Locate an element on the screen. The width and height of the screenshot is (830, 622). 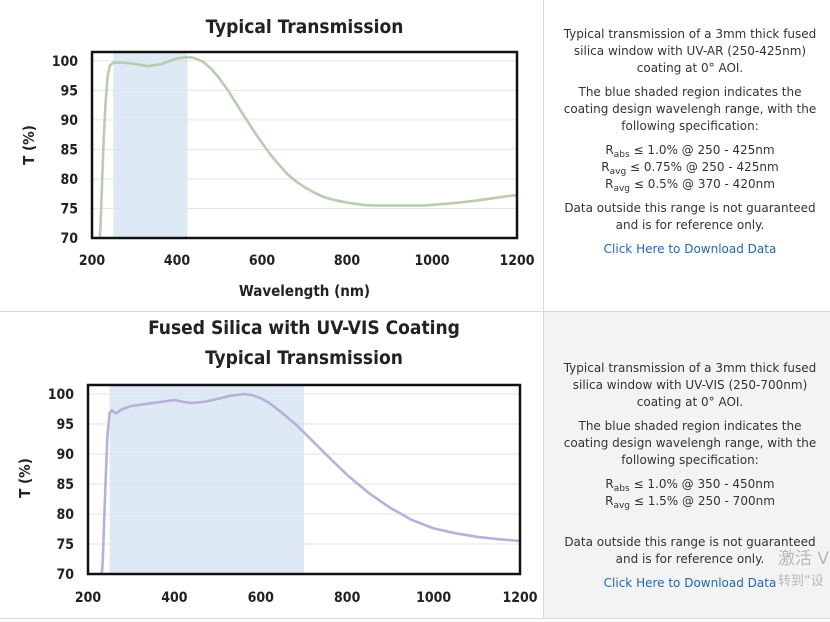
spec-line: Ravg ≤ 0.5% @ 370 - 420nm is located at coordinates (690, 185).